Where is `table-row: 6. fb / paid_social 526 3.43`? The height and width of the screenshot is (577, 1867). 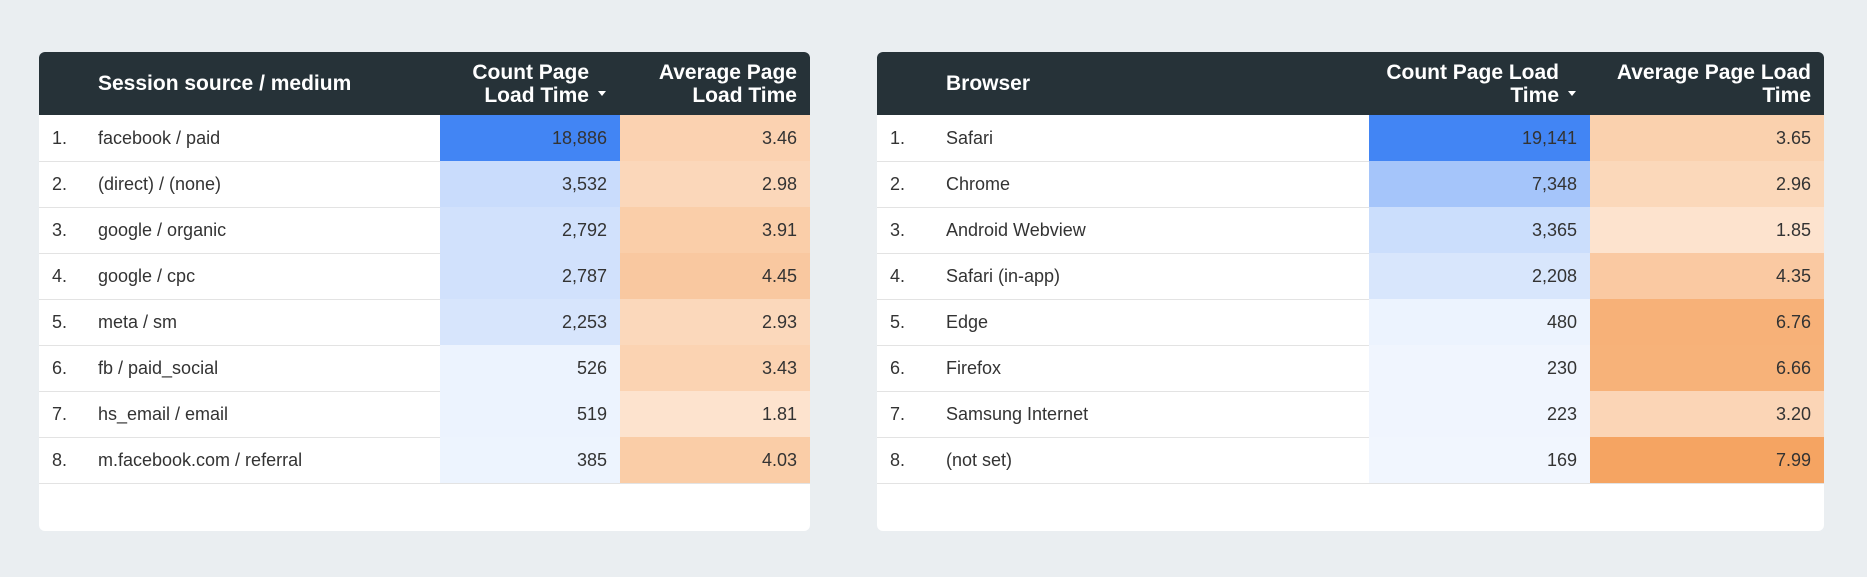
table-row: 6. fb / paid_social 526 3.43 is located at coordinates (424, 368).